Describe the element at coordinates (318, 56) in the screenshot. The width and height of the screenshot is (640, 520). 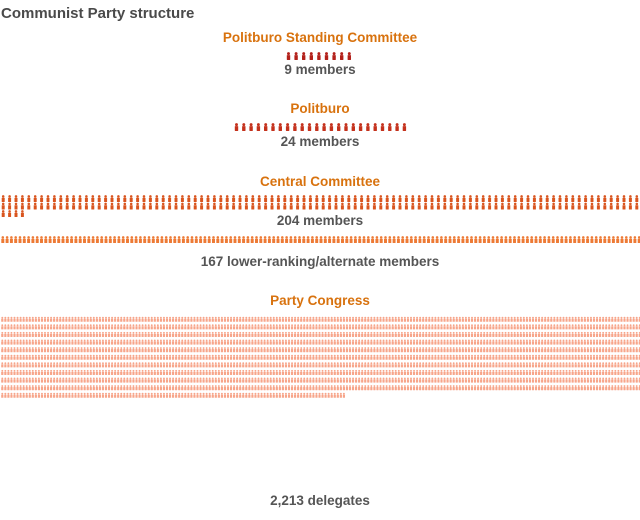
I see `standing-committee-figures` at that location.